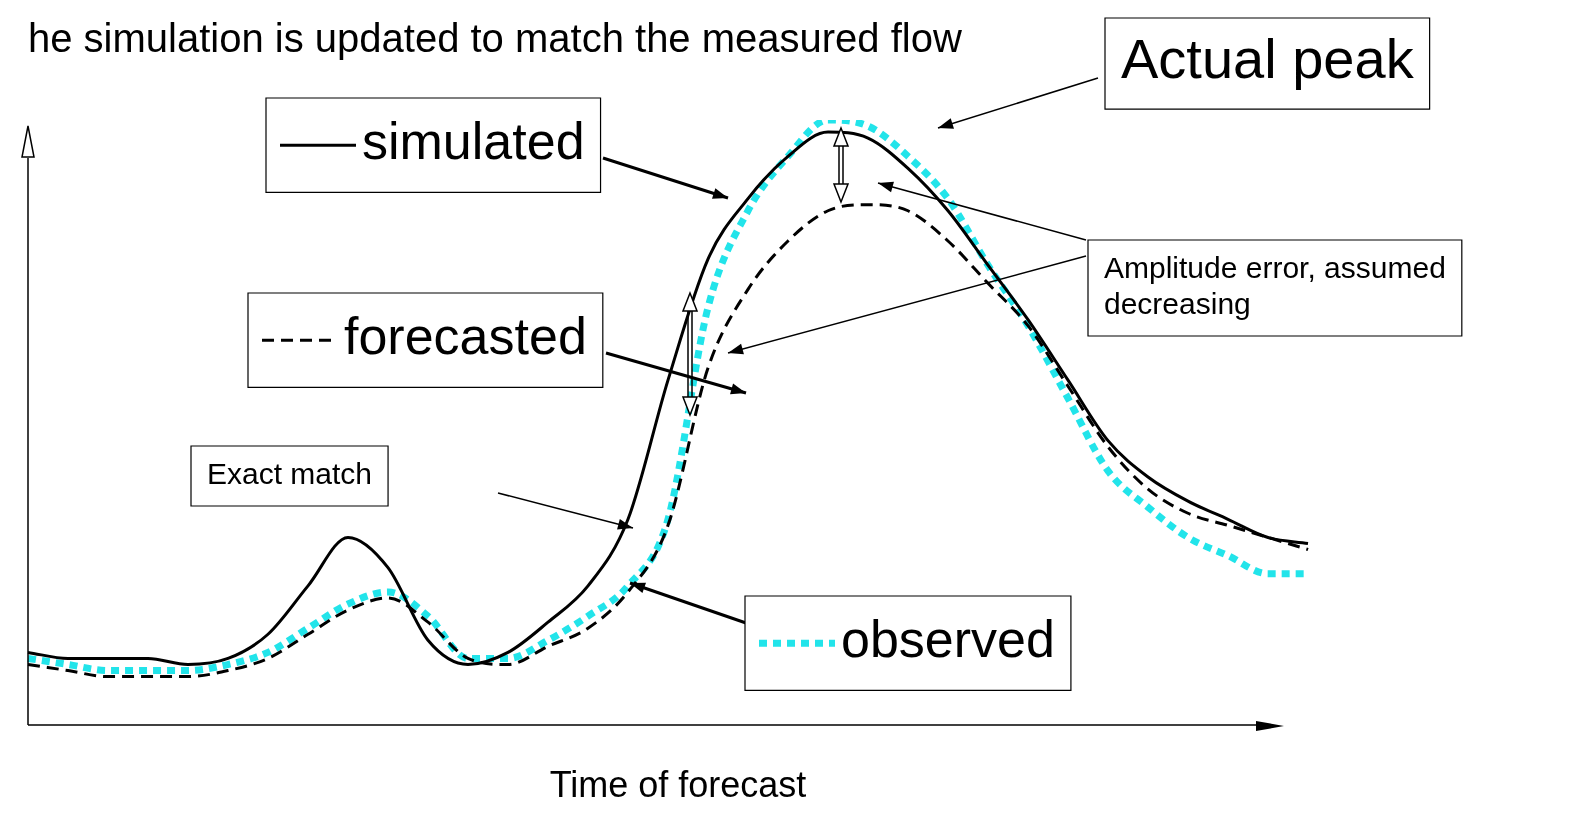 This screenshot has height=817, width=1589. I want to click on text: Actual peak, so click(1268, 58).